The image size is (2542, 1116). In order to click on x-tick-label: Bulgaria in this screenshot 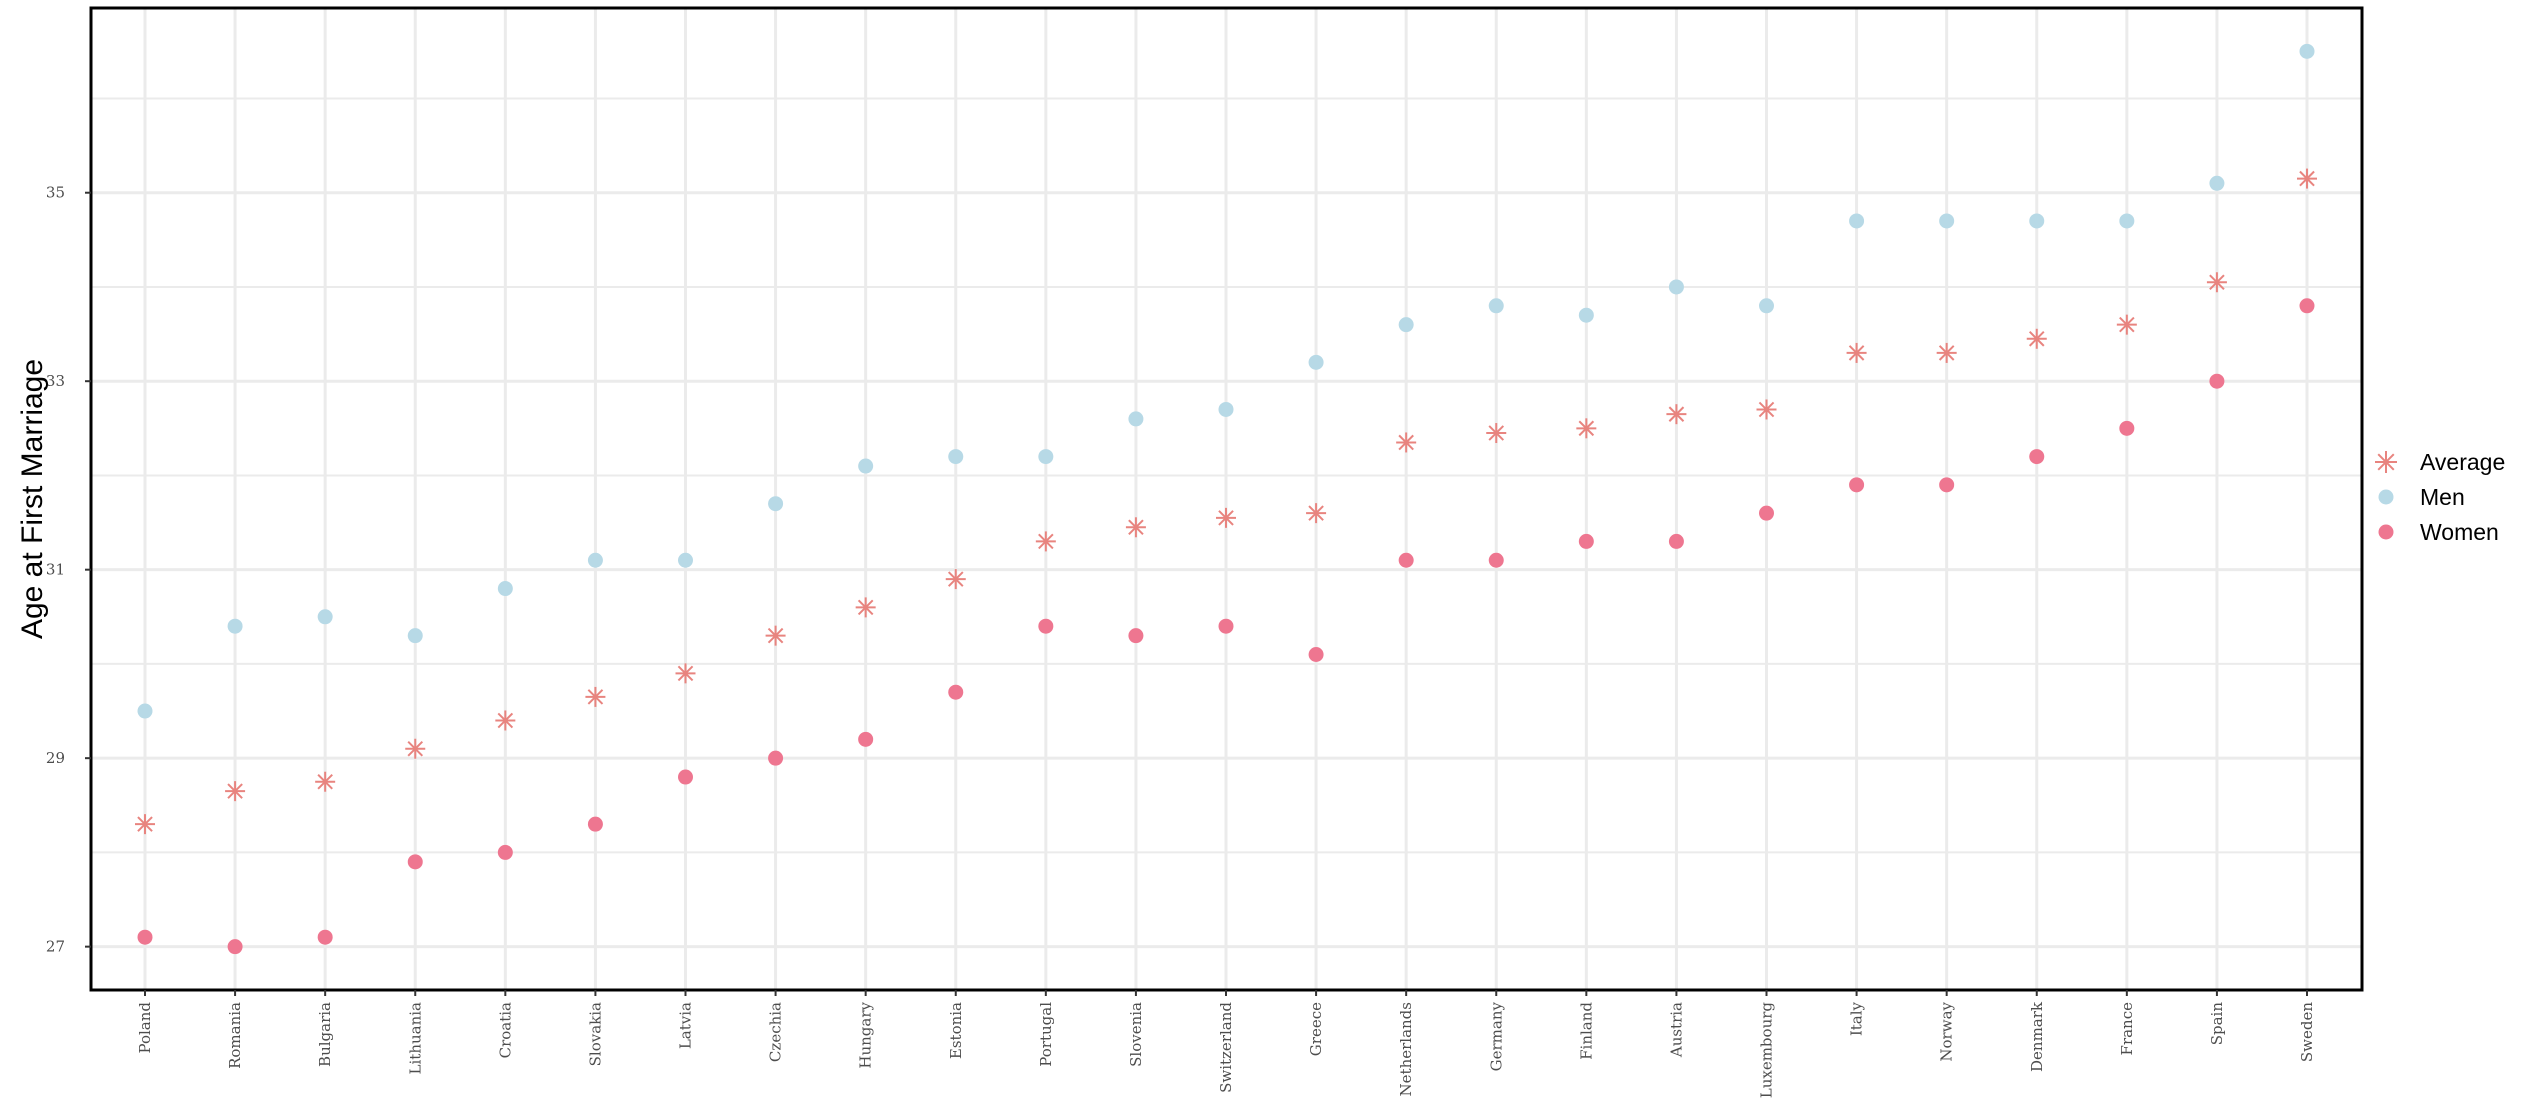, I will do `click(325, 1034)`.